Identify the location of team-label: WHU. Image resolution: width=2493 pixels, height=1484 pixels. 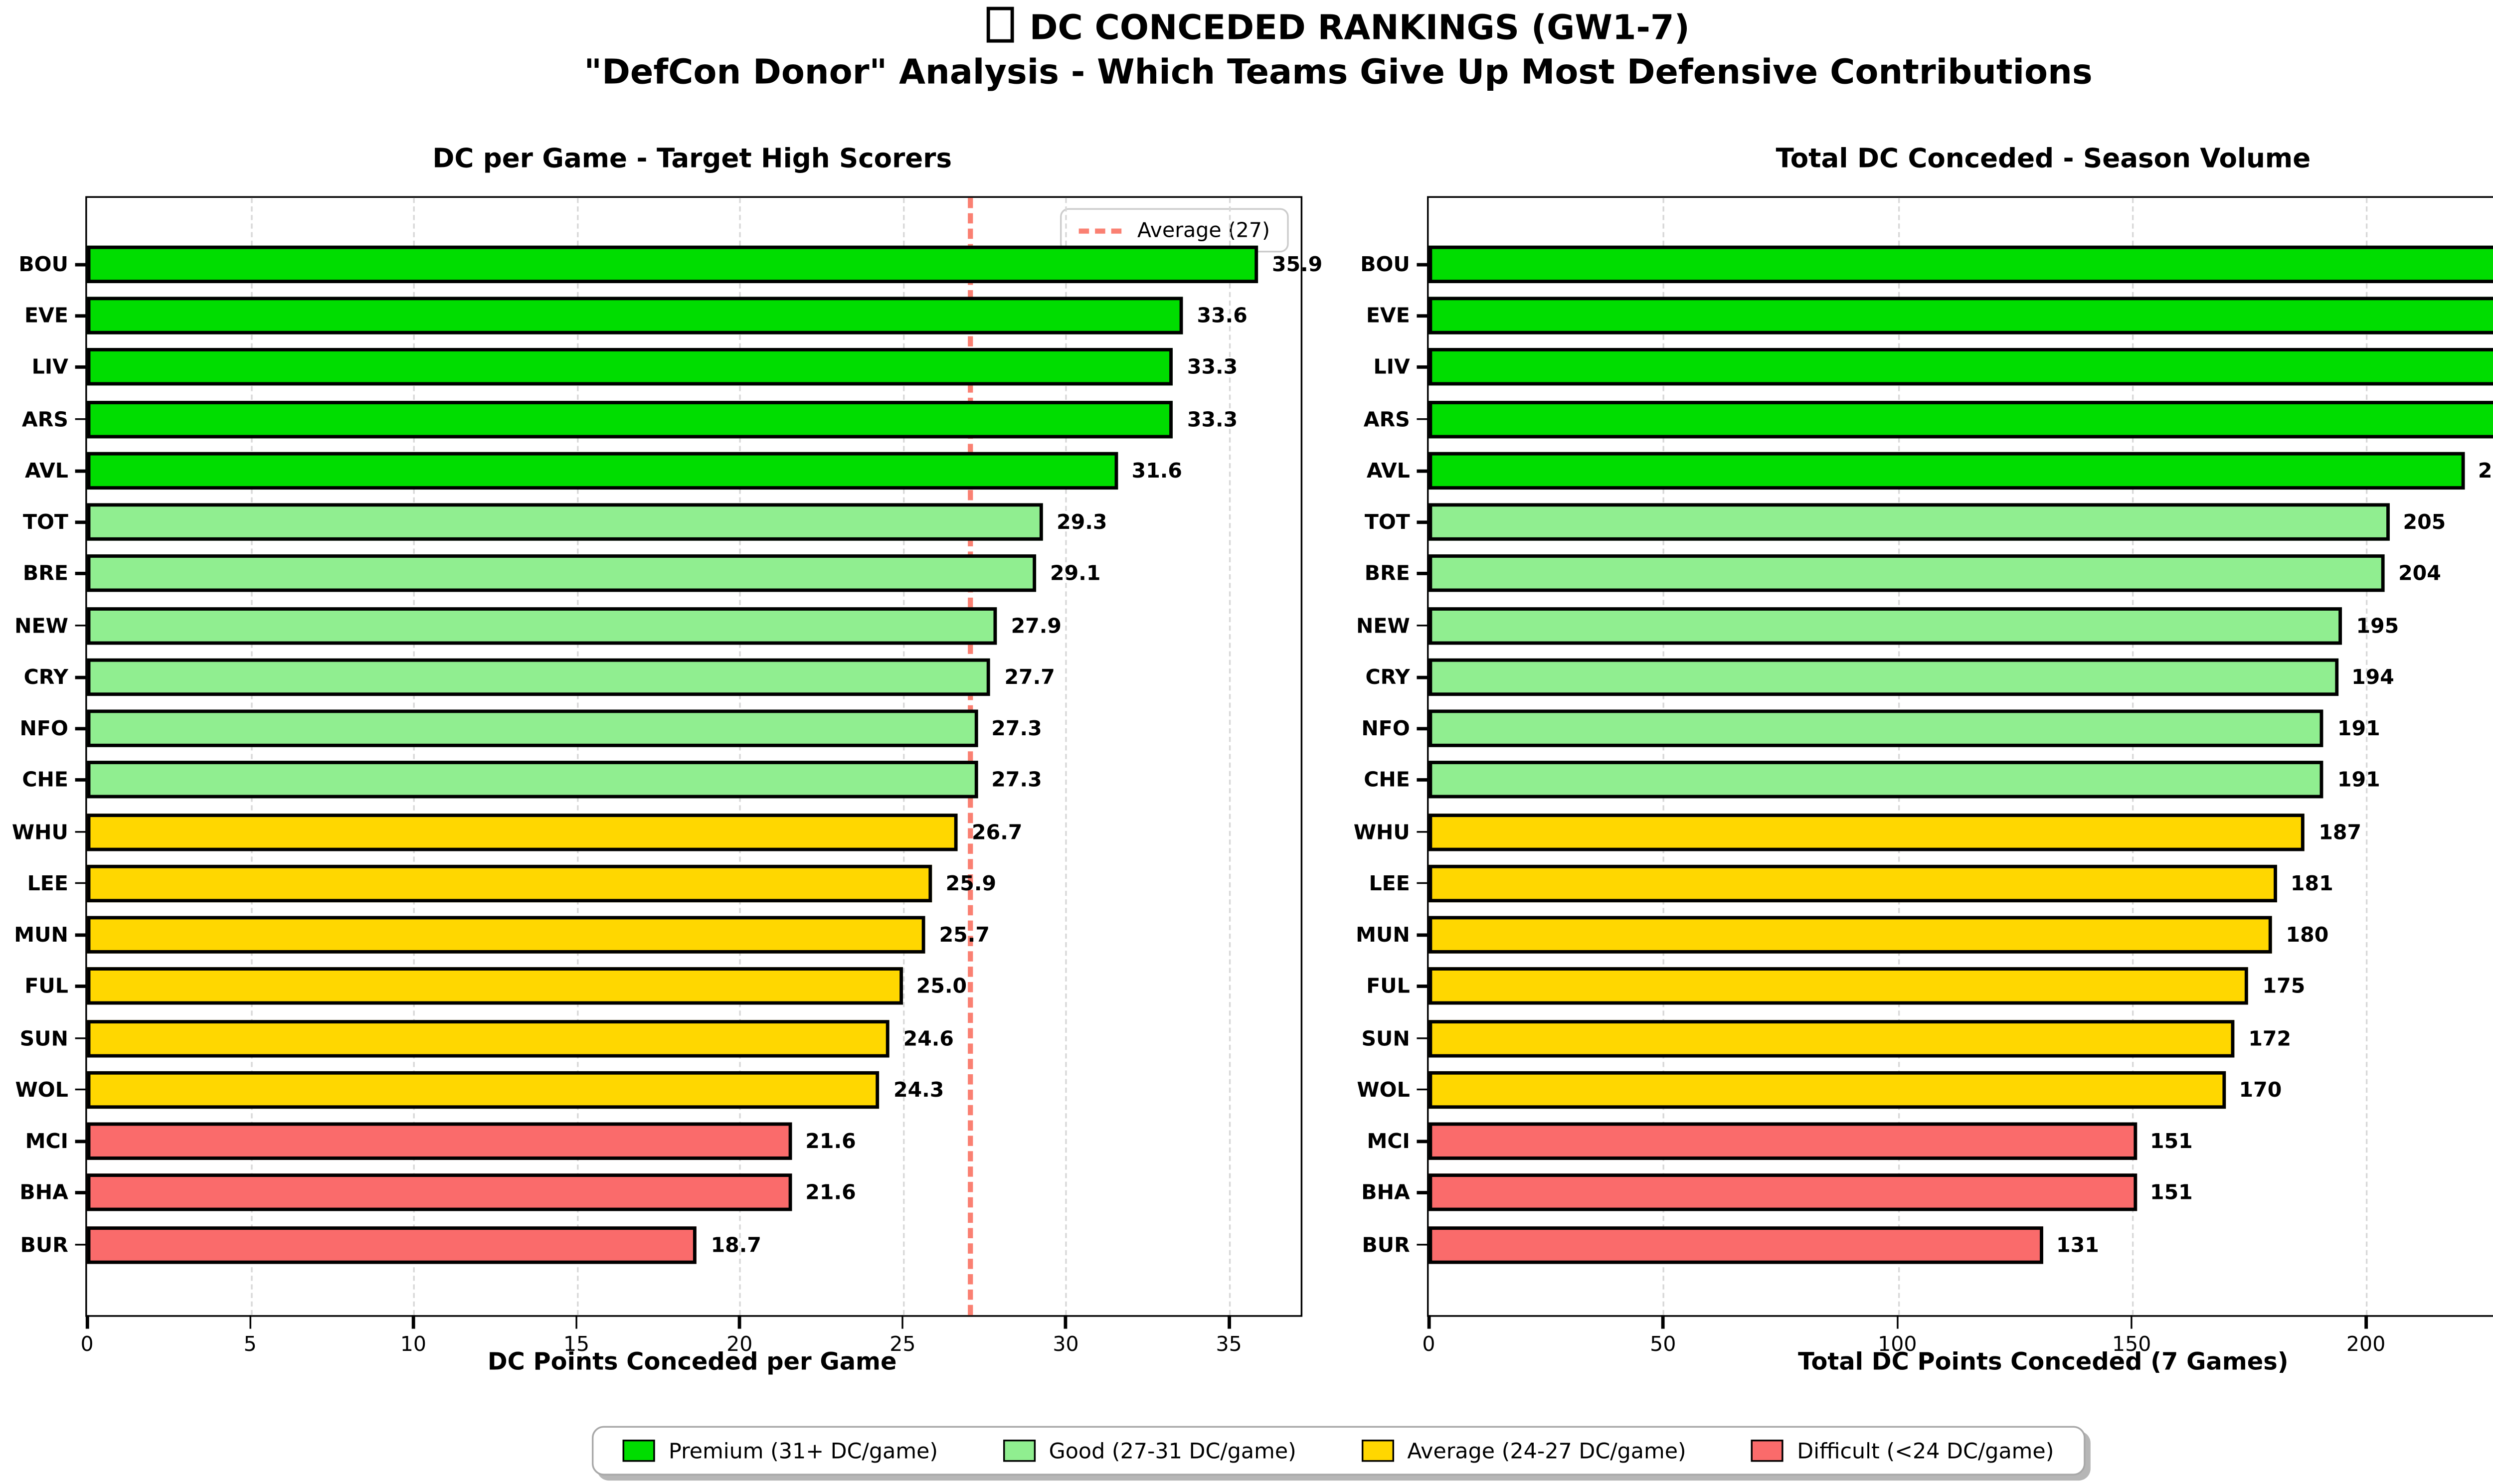
(1382, 832).